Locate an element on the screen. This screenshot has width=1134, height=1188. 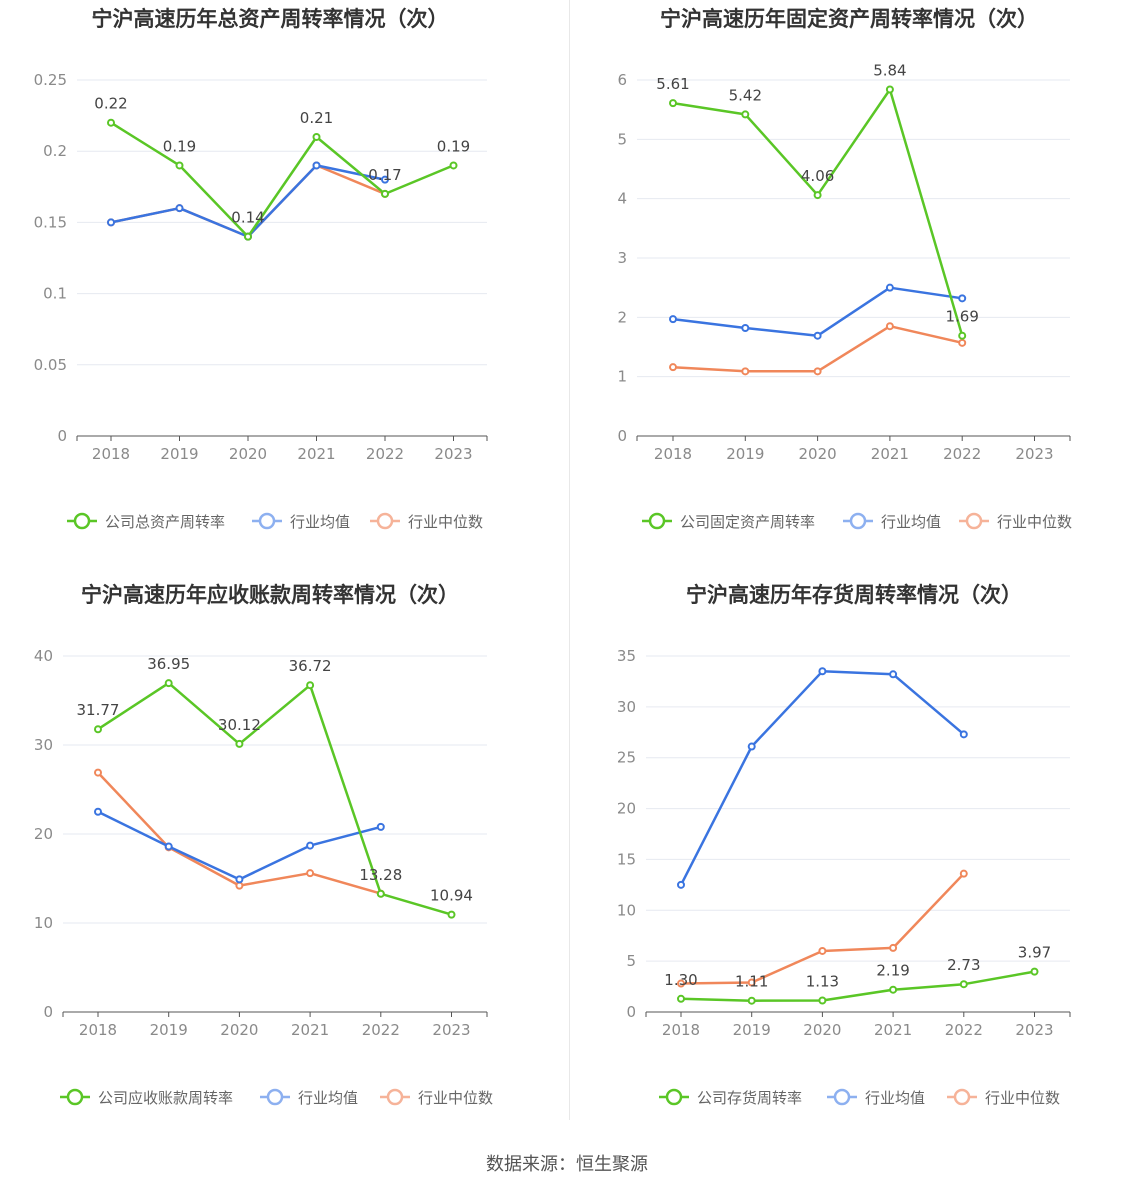
legend-label: 公司应收账款周转率 is located at coordinates (165, 1098).